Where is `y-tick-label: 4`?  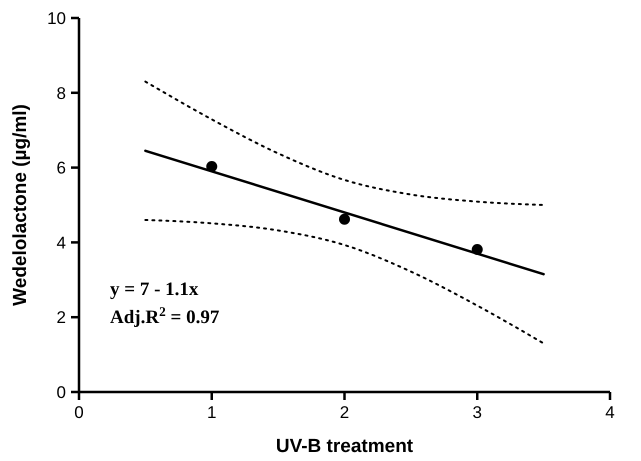
y-tick-label: 4 is located at coordinates (61, 242).